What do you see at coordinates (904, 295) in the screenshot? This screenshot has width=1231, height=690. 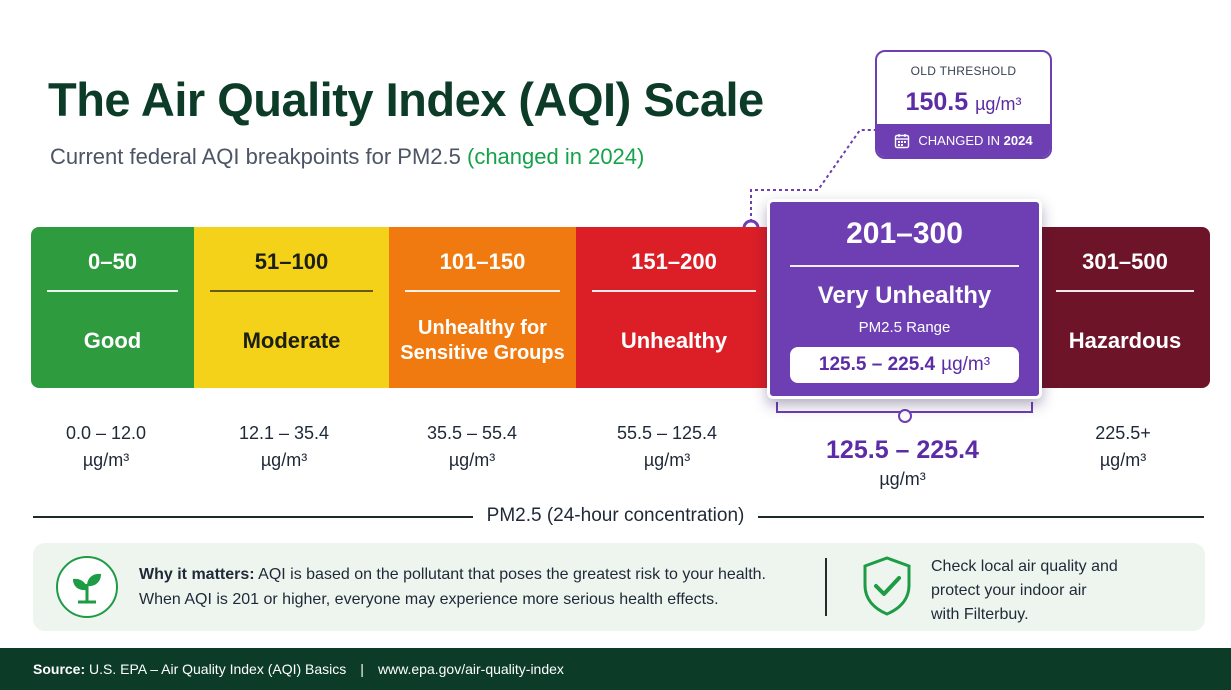 I see `featured-category: Very Unhealthy` at bounding box center [904, 295].